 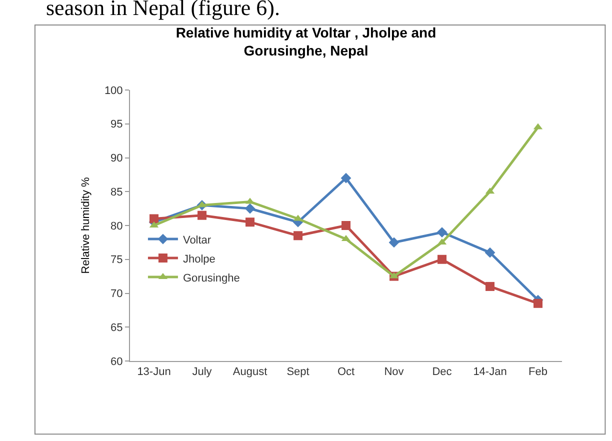 I want to click on y-axis-title: Relative humidity %, so click(x=86, y=225).